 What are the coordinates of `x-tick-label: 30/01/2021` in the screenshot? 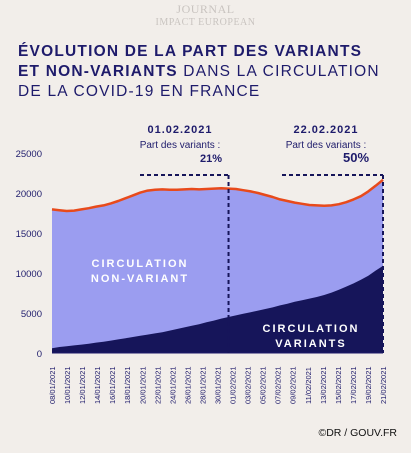 It's located at (218, 385).